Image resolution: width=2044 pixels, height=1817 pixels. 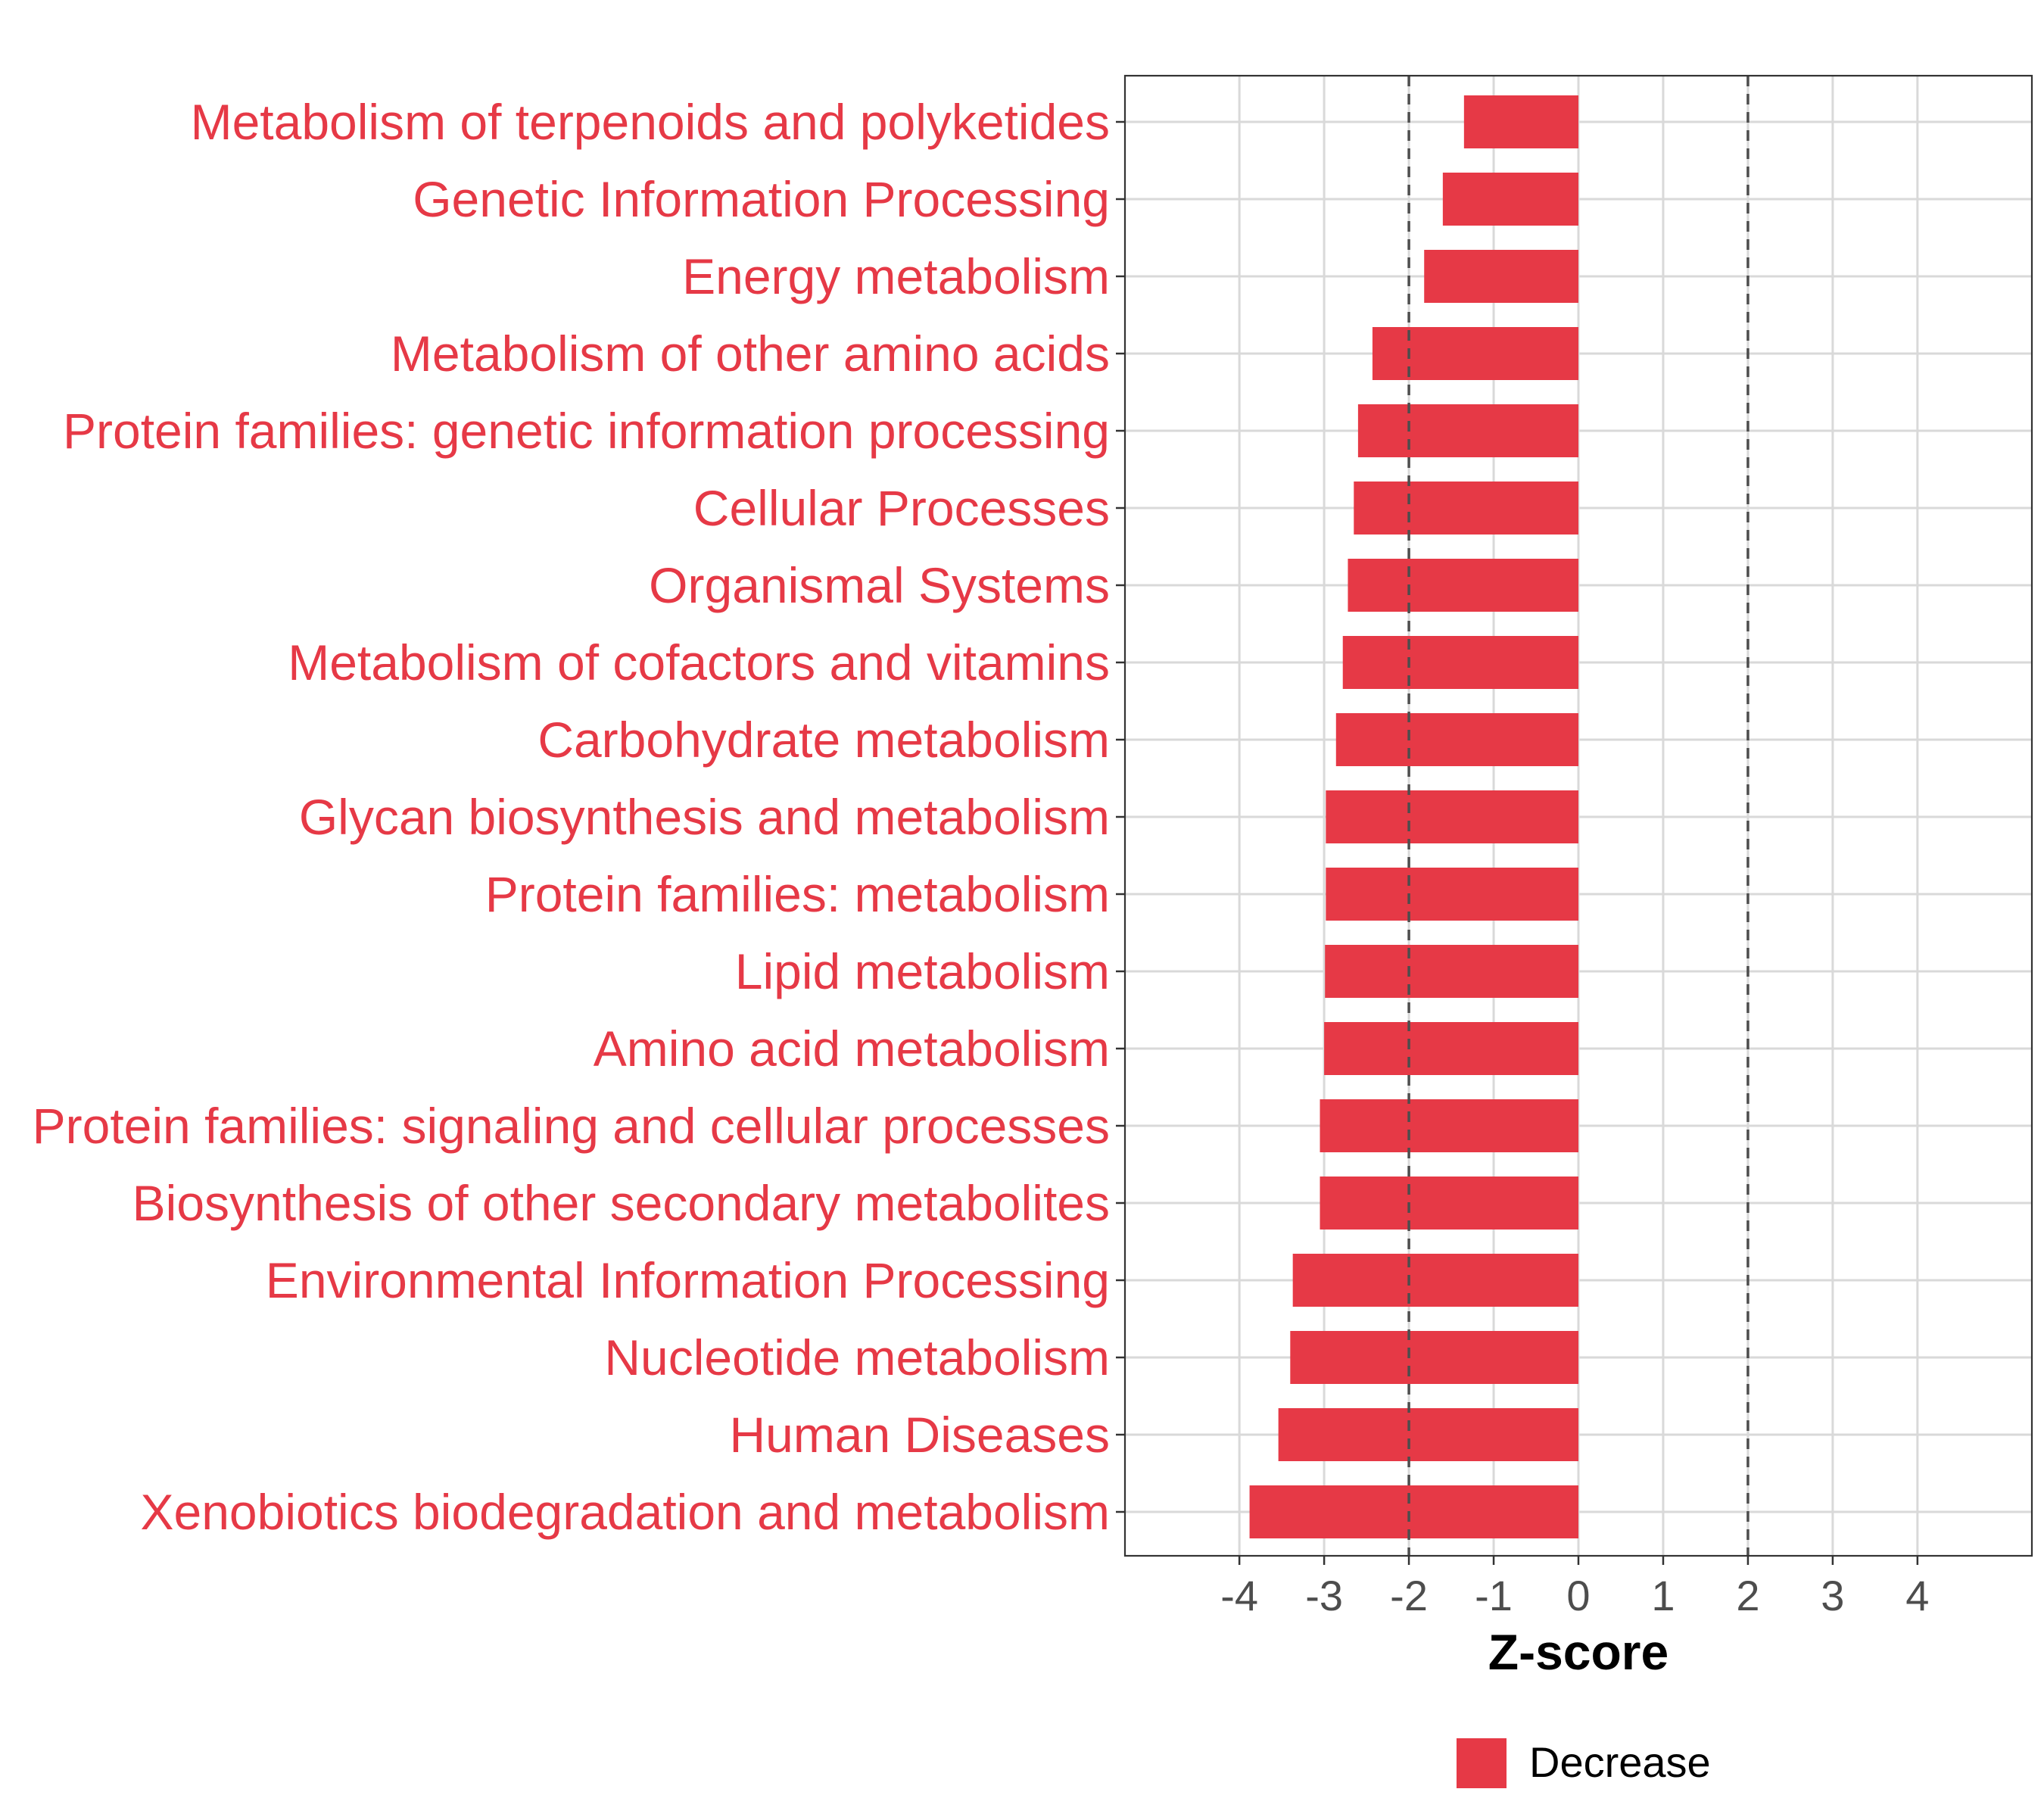 I want to click on x-tick-label: 0, so click(x=1578, y=1595).